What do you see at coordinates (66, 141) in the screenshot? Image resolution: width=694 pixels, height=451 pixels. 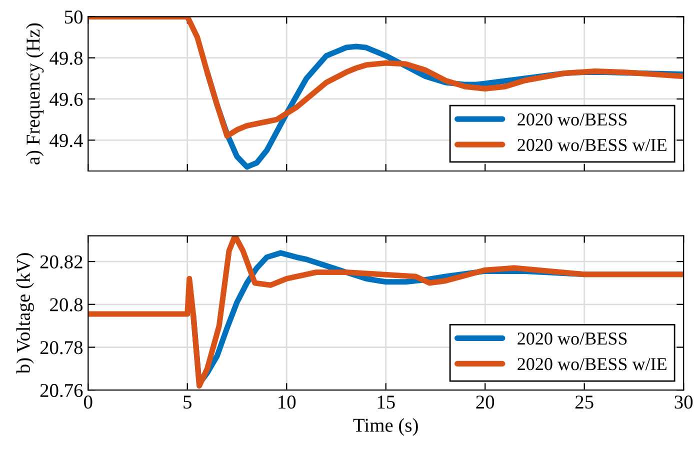 I see `y-tick-label: 49.4` at bounding box center [66, 141].